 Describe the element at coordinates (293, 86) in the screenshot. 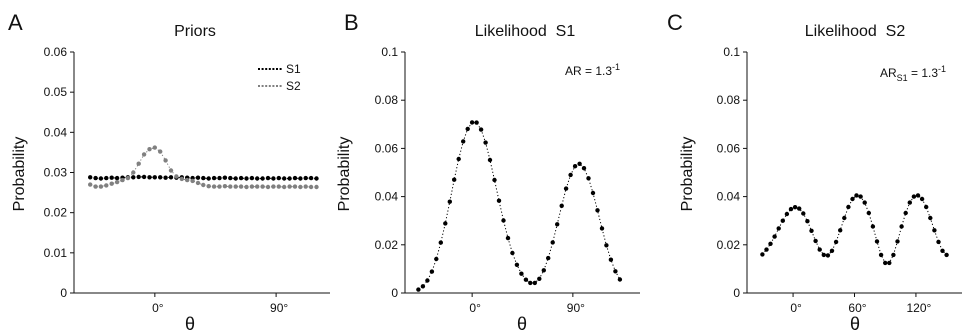

I see `legend-label-s2: S2` at that location.